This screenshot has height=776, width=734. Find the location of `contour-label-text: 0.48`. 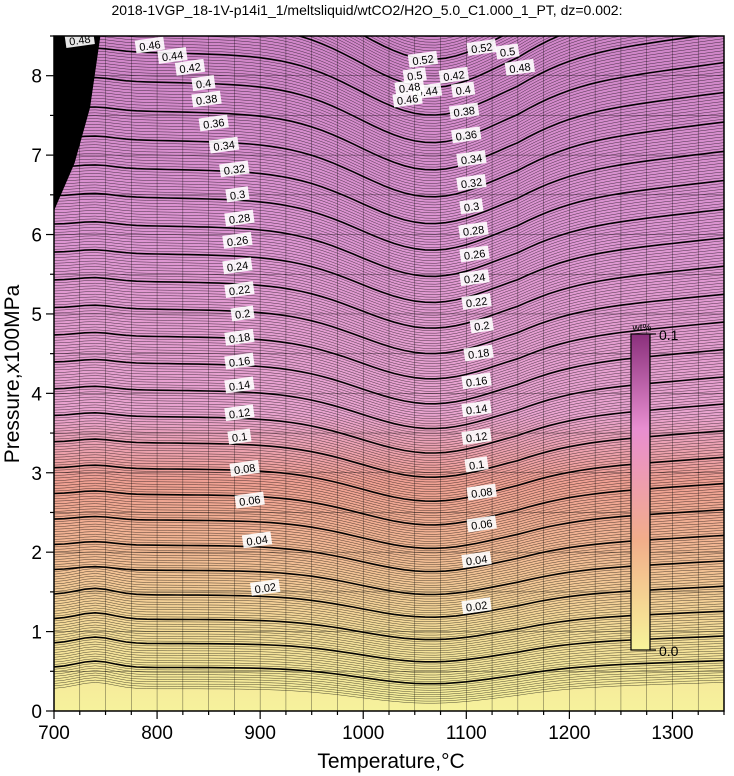

contour-label-text: 0.48 is located at coordinates (520, 68).